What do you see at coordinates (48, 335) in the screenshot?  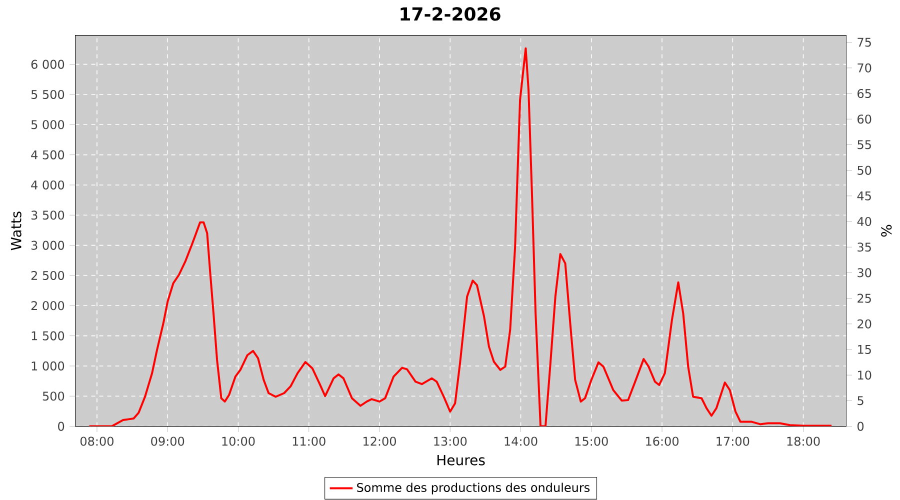 I see `y-tick-label: 1 500` at bounding box center [48, 335].